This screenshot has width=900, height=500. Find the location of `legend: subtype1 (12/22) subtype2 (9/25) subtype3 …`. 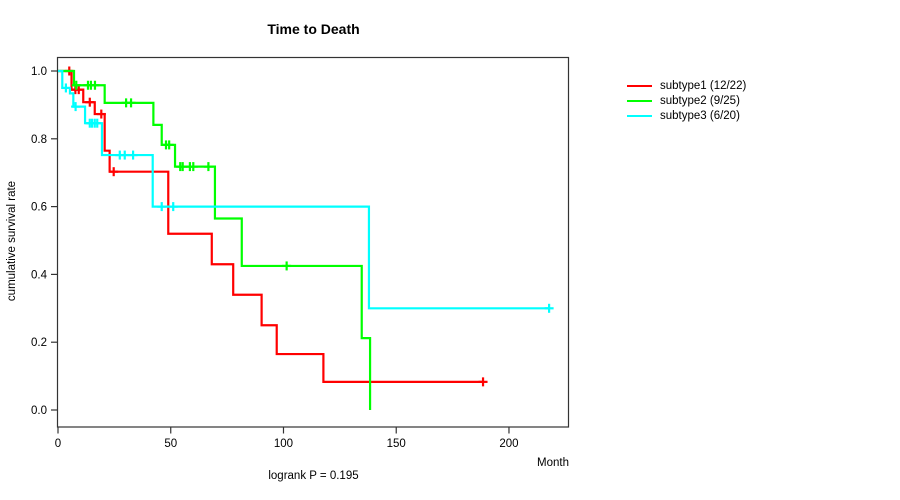

legend: subtype1 (12/22) subtype2 (9/25) subtype3 … is located at coordinates (686, 100).